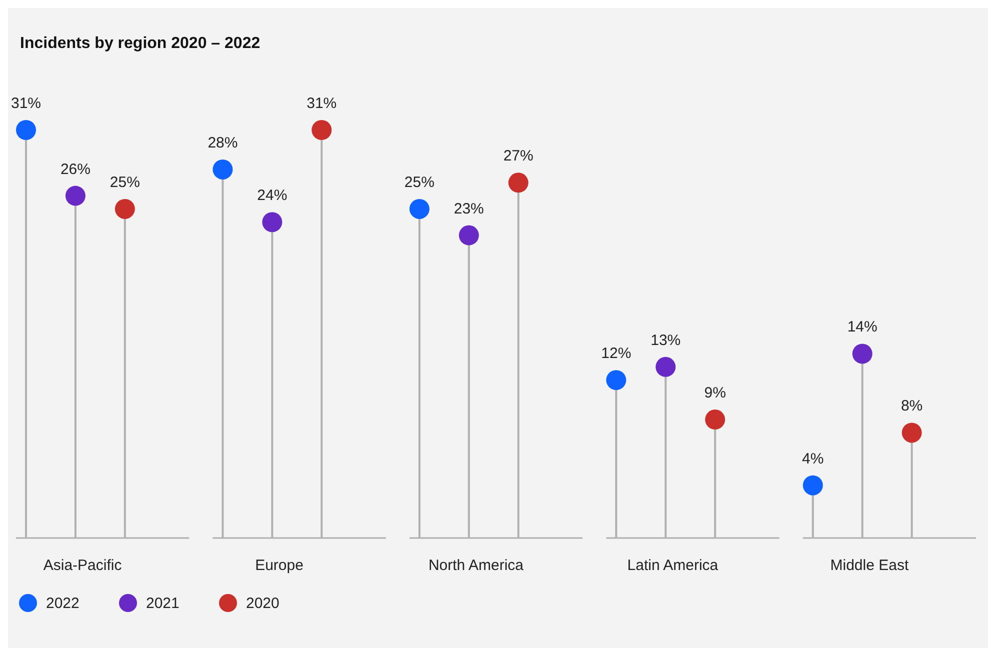 Image resolution: width=996 pixels, height=660 pixels. I want to click on legend-label: 2020, so click(263, 603).